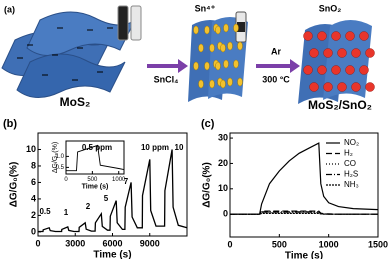  I want to click on y-tick-label: 4, so click(33, 198).